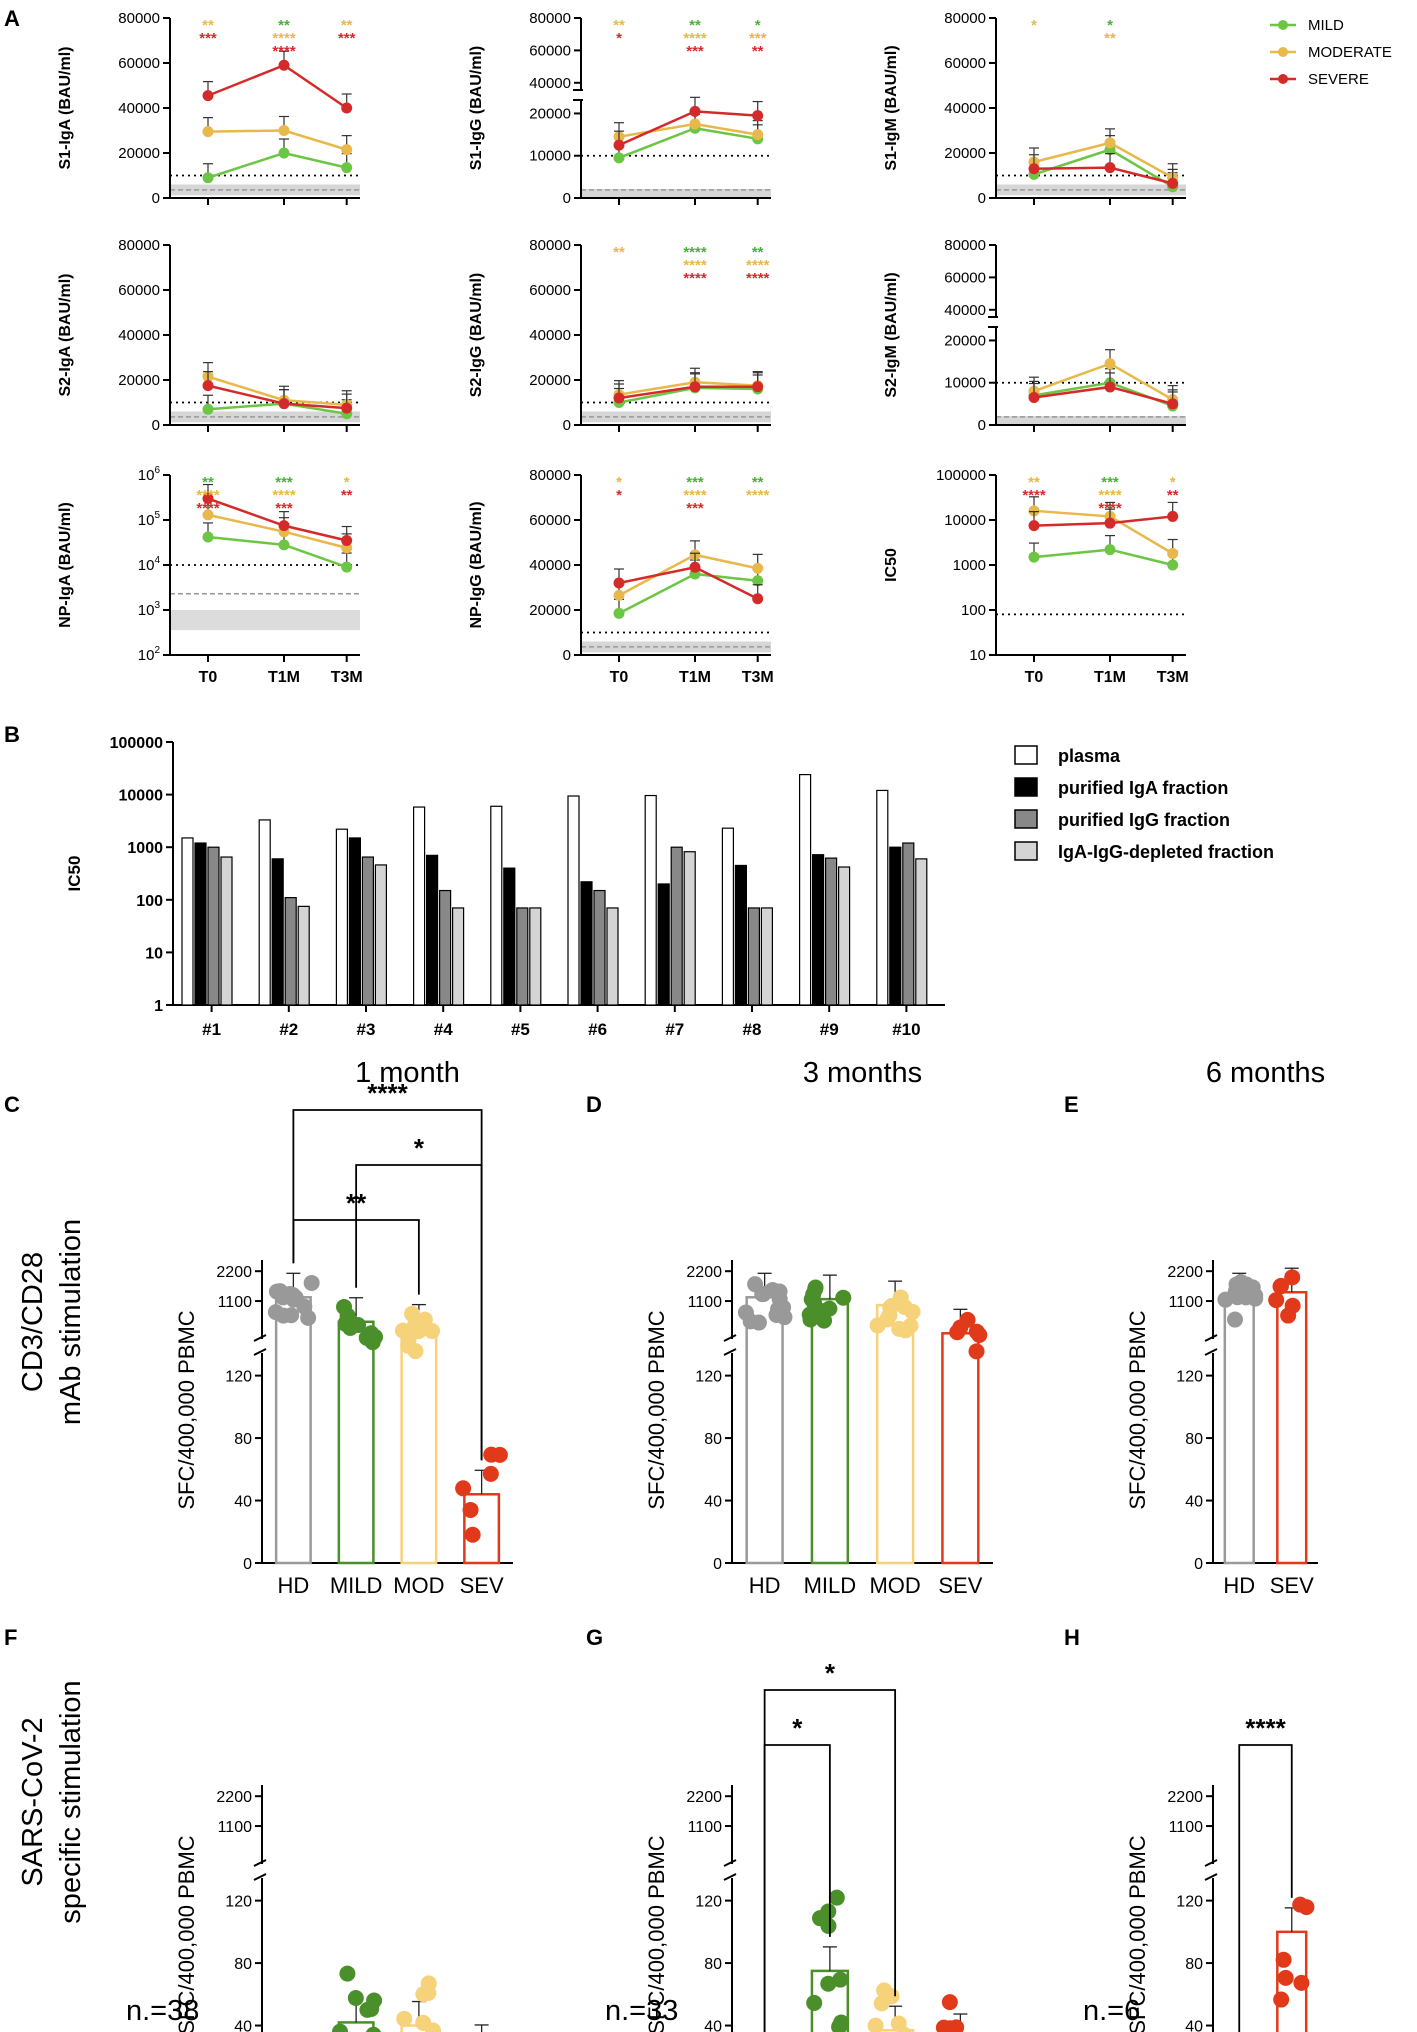  Describe the element at coordinates (284, 677) in the screenshot. I see `x-tick-label: T1M` at that location.